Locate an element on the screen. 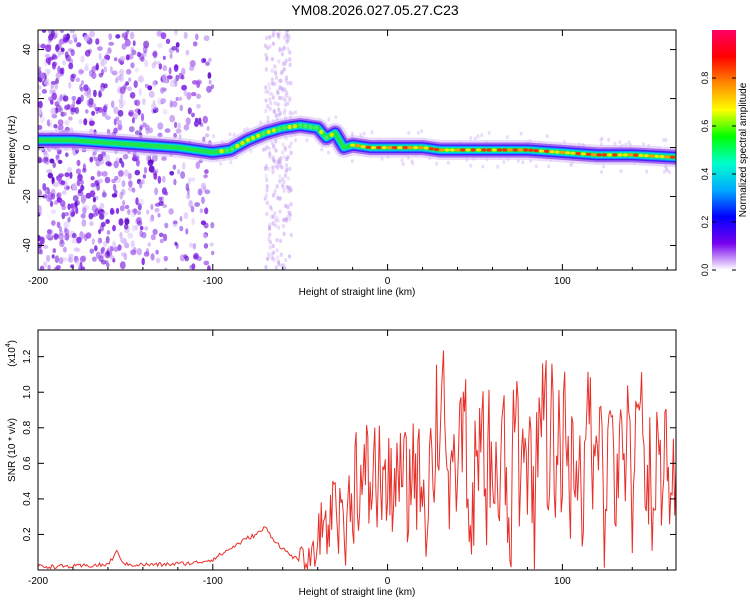 Image resolution: width=750 pixels, height=600 pixels. line-x-tick-label: -200 is located at coordinates (38, 581).